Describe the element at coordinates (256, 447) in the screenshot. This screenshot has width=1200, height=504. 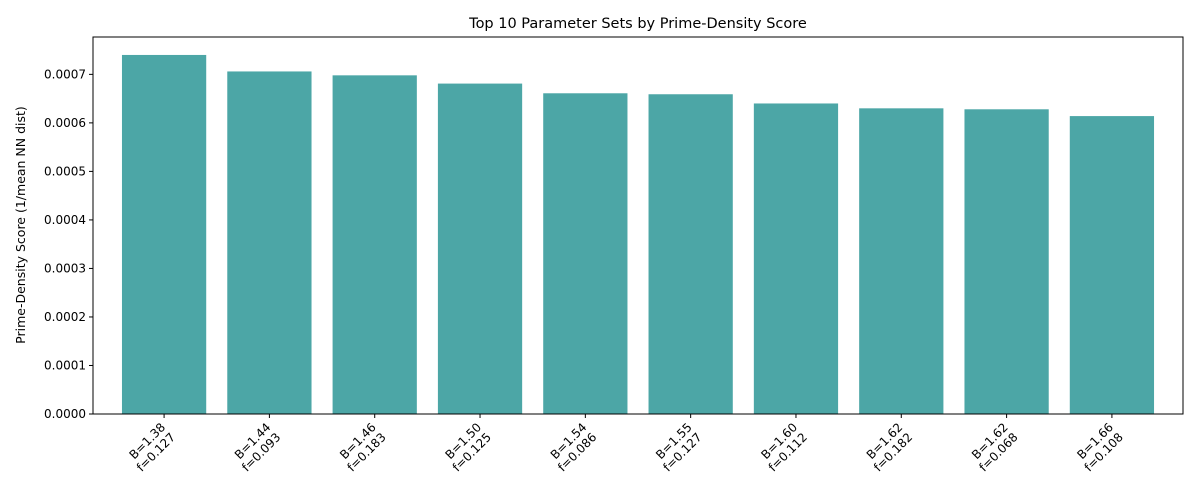
I see `x-tick-label: B=1.44f=0.093` at that location.